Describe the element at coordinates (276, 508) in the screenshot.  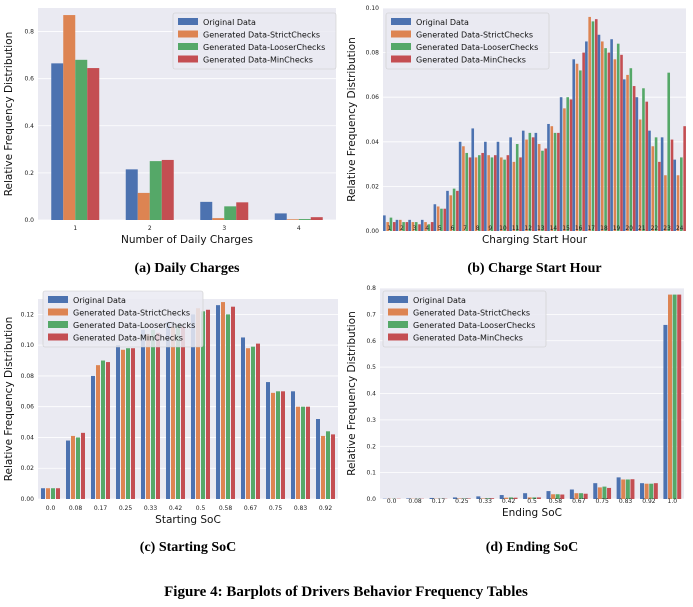
I see `x-tick-label: 0.75` at that location.